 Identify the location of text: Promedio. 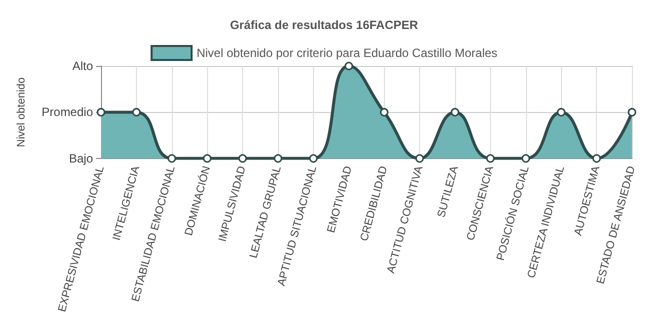
(68, 112).